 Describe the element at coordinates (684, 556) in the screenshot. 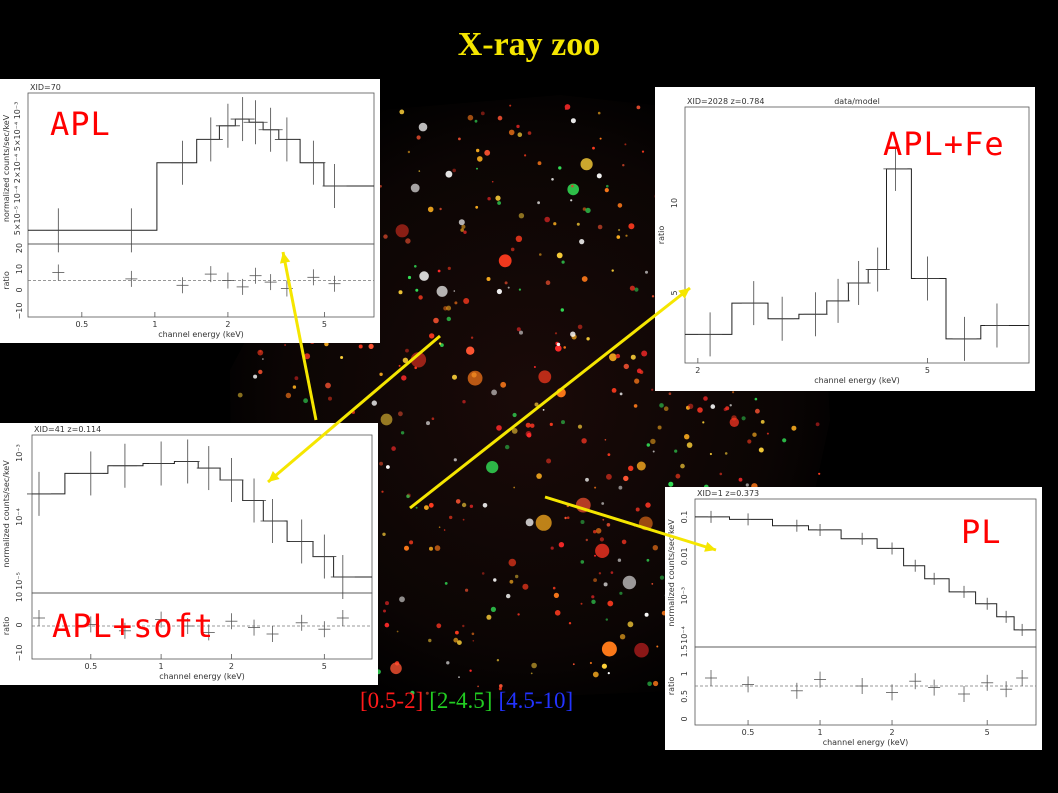

I see `y-tick-label: 0.01` at that location.